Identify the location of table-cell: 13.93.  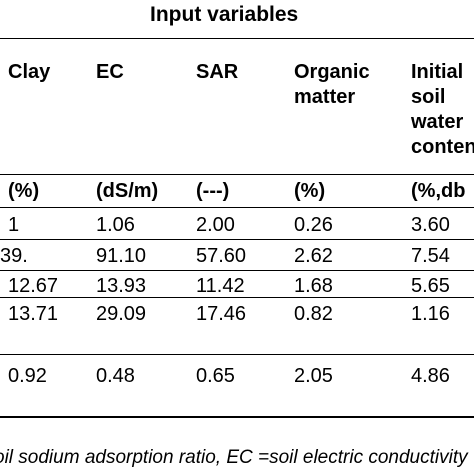
(121, 286).